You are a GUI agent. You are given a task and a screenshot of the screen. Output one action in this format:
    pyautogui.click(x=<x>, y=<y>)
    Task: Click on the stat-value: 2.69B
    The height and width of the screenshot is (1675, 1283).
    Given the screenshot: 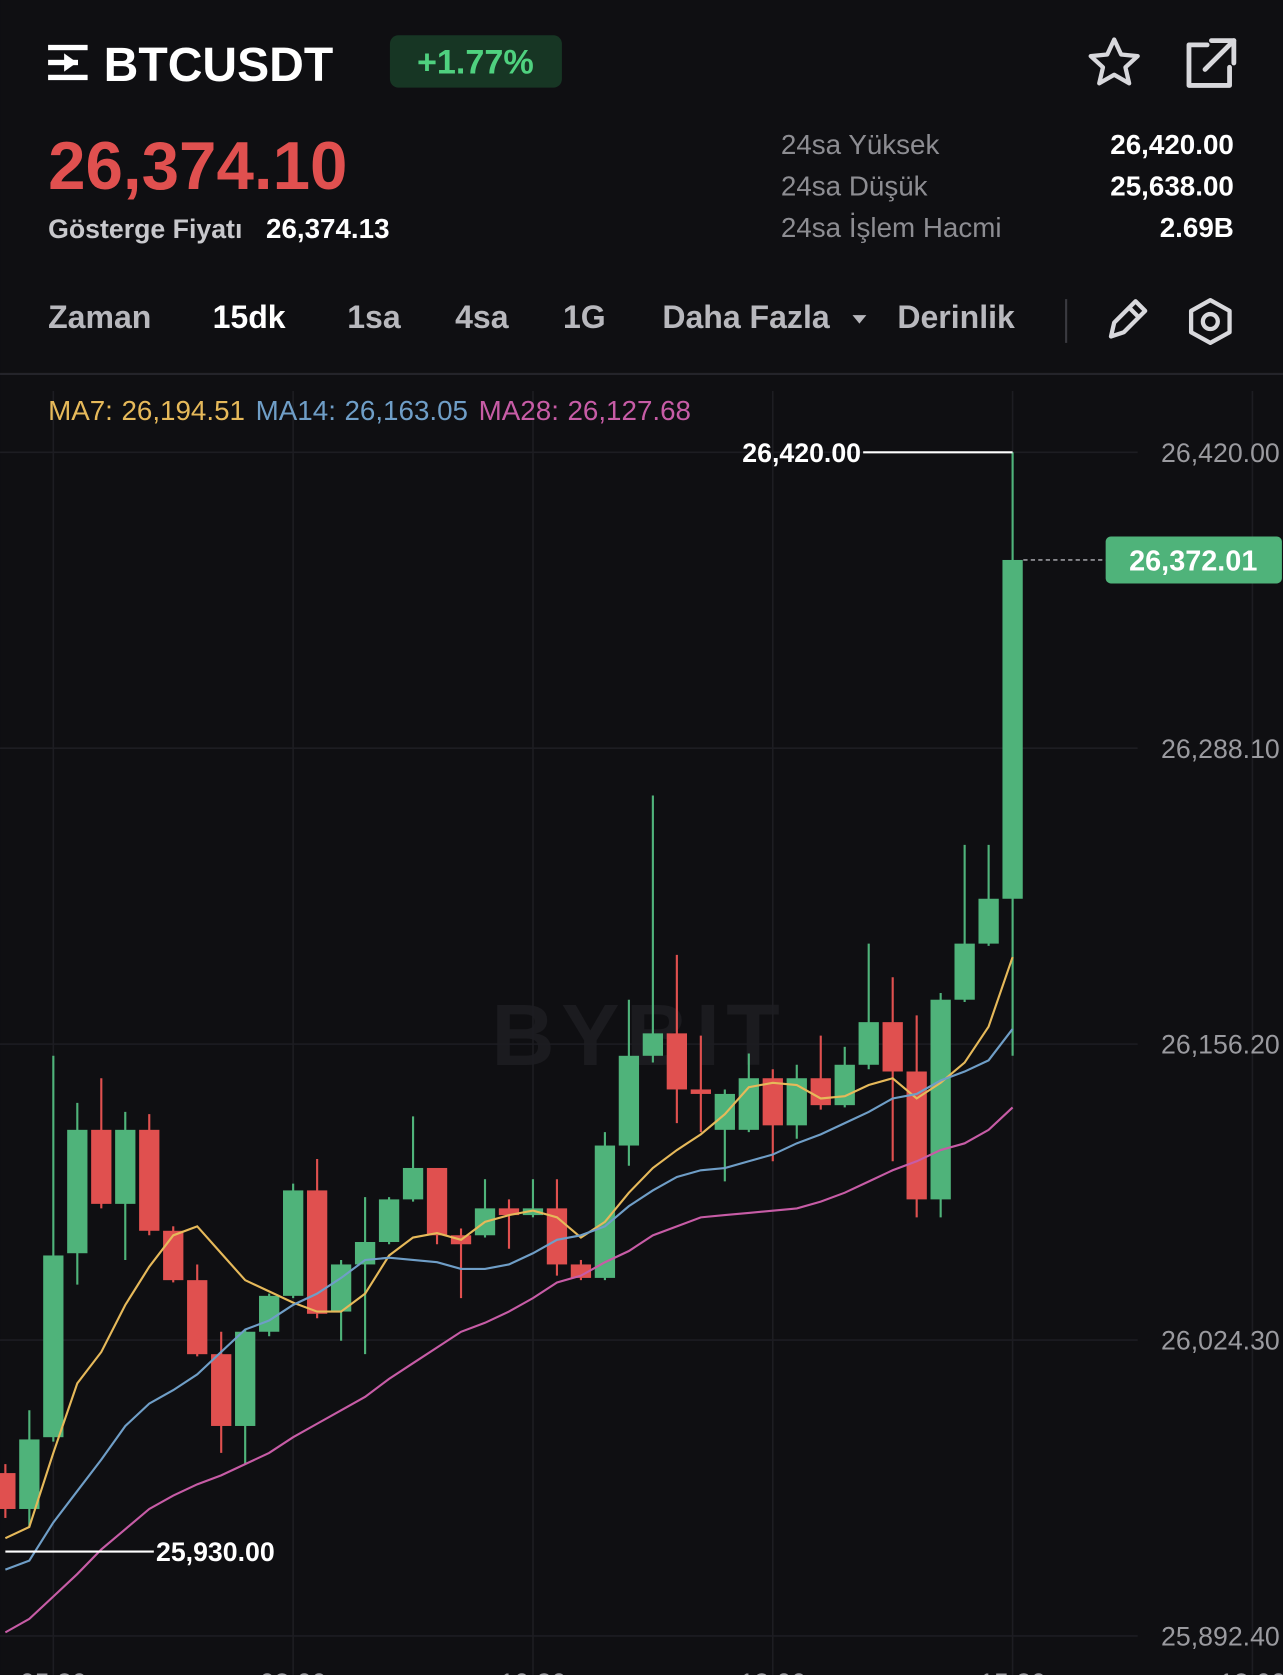 What is the action you would take?
    pyautogui.click(x=1197, y=227)
    